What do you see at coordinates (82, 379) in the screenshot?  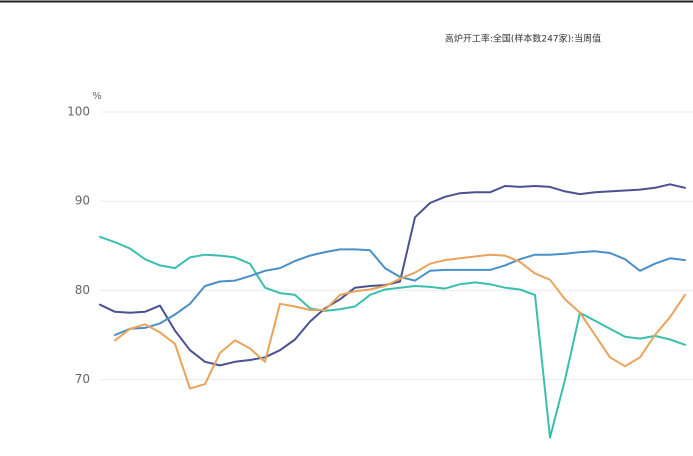 I see `y-tick-label: 70` at bounding box center [82, 379].